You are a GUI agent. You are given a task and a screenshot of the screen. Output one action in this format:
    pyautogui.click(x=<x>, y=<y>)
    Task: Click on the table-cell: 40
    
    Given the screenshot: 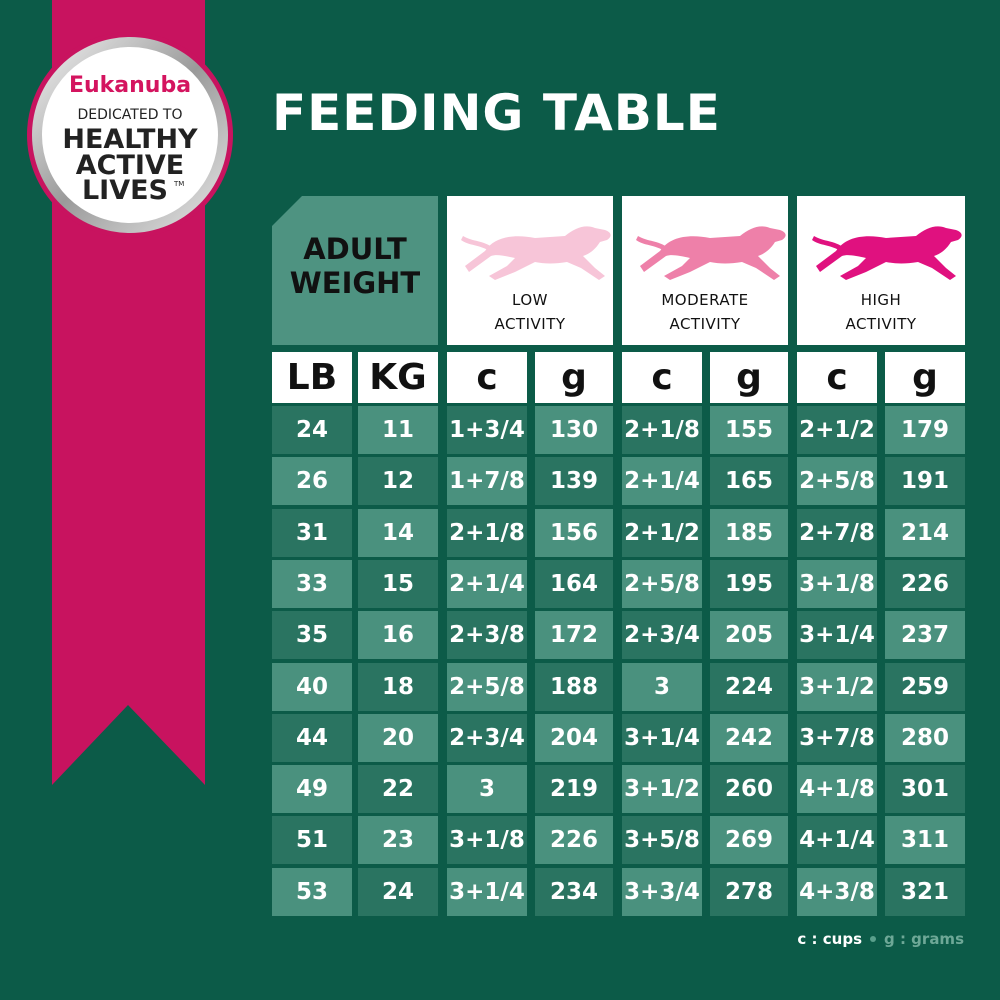 What is the action you would take?
    pyautogui.click(x=312, y=686)
    